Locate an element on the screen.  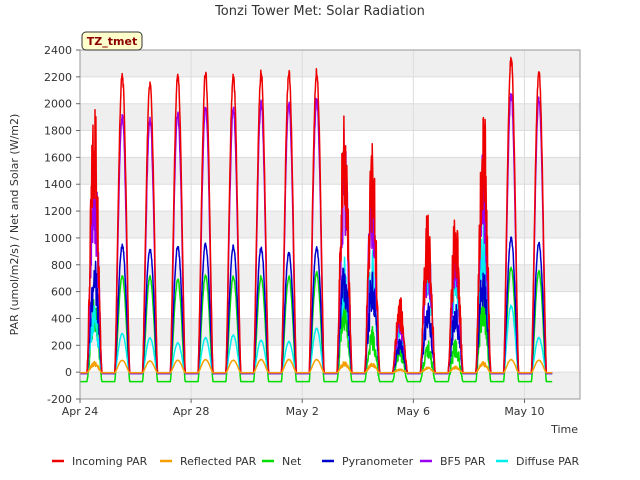
site-badge-box is located at coordinates (112, 41).